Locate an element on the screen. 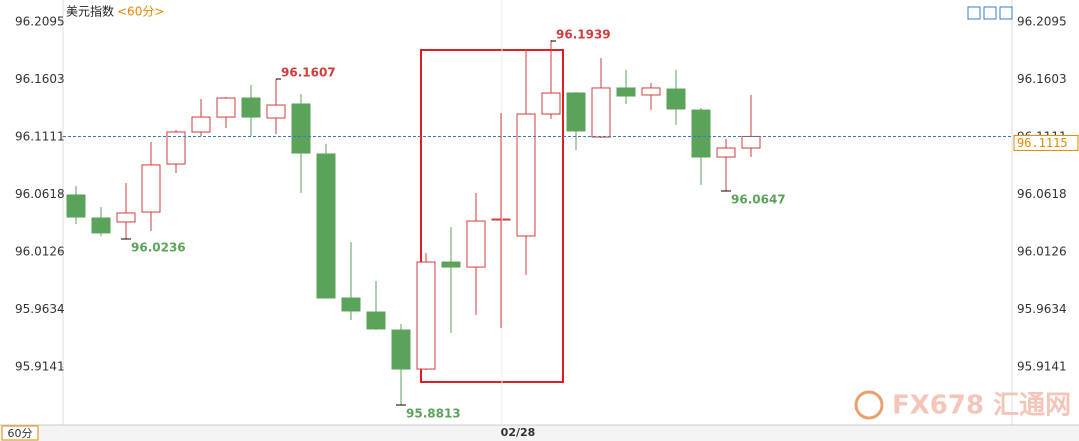 This screenshot has width=1079, height=441. toolbar is located at coordinates (990, 13).